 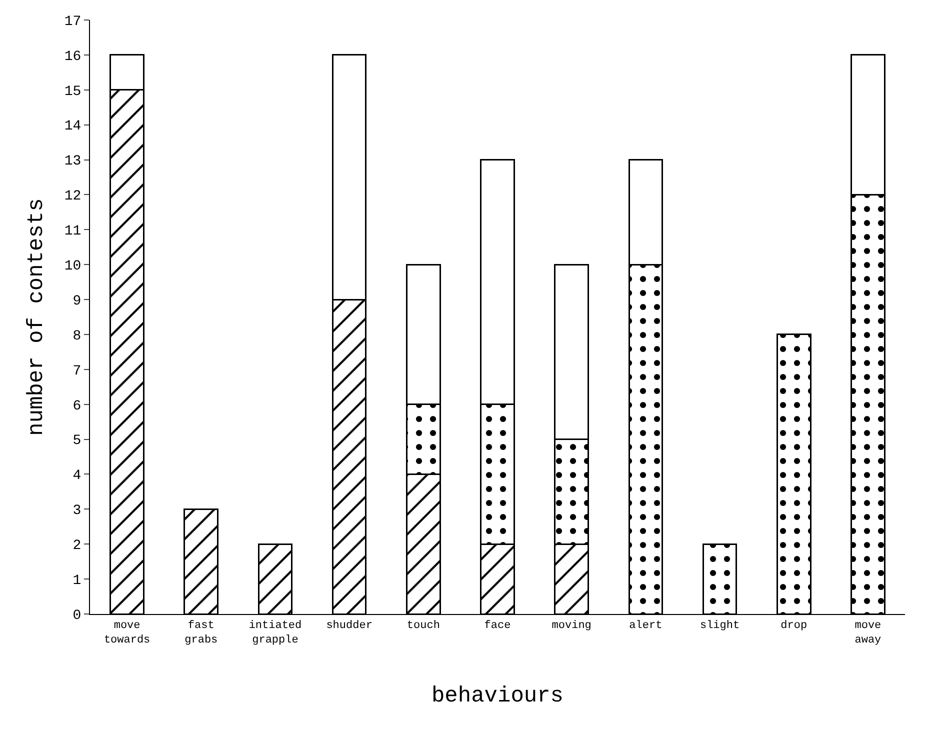 I want to click on y-axis-title: number of contests, so click(x=37, y=317).